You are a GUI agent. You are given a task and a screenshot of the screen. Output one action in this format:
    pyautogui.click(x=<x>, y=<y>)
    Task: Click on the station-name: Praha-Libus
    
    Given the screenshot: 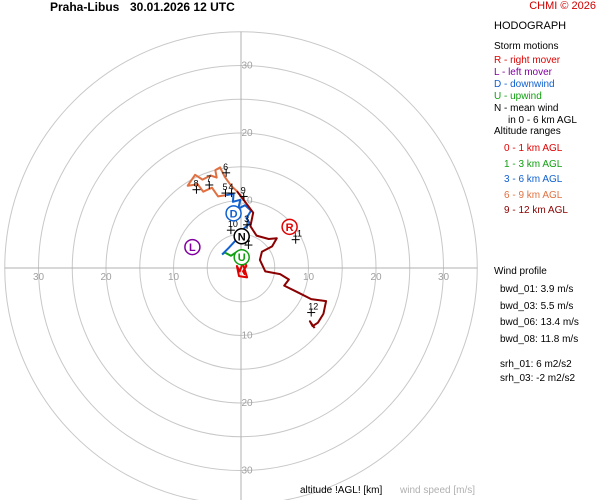 What is the action you would take?
    pyautogui.click(x=85, y=7)
    